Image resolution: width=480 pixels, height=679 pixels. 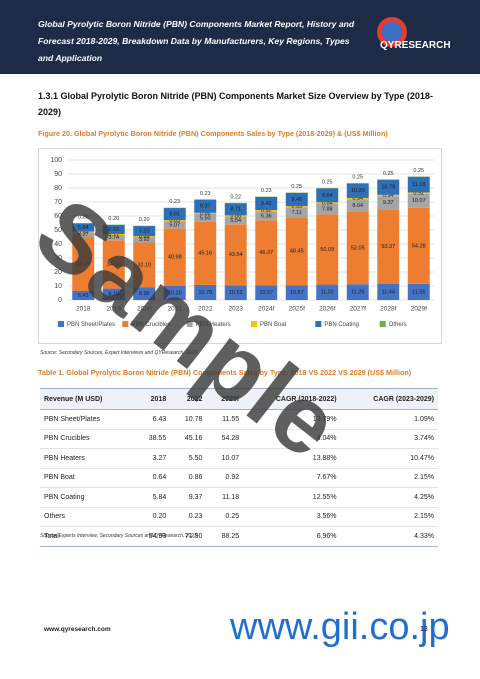 What do you see at coordinates (419, 309) in the screenshot?
I see `x-tick-label: 2029f` at bounding box center [419, 309].